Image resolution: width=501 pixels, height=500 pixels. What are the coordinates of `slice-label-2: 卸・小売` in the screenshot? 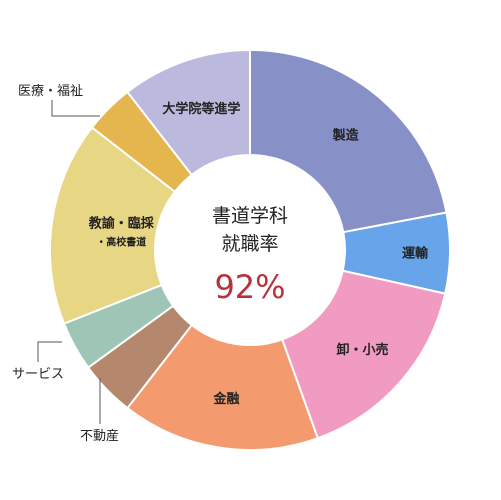 It's located at (363, 350).